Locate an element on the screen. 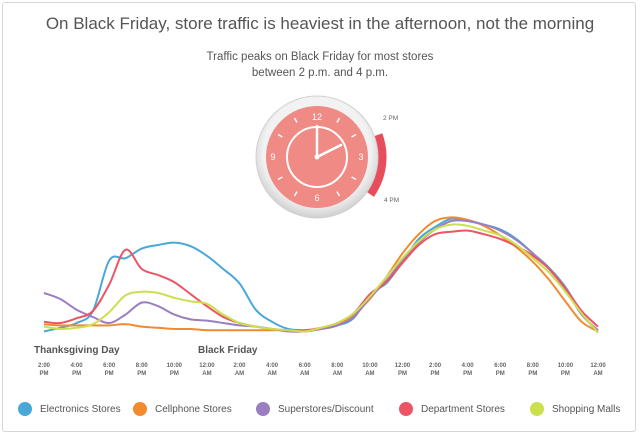 The image size is (640, 436). legend-label-electronics: Electronics Stores is located at coordinates (80, 409).